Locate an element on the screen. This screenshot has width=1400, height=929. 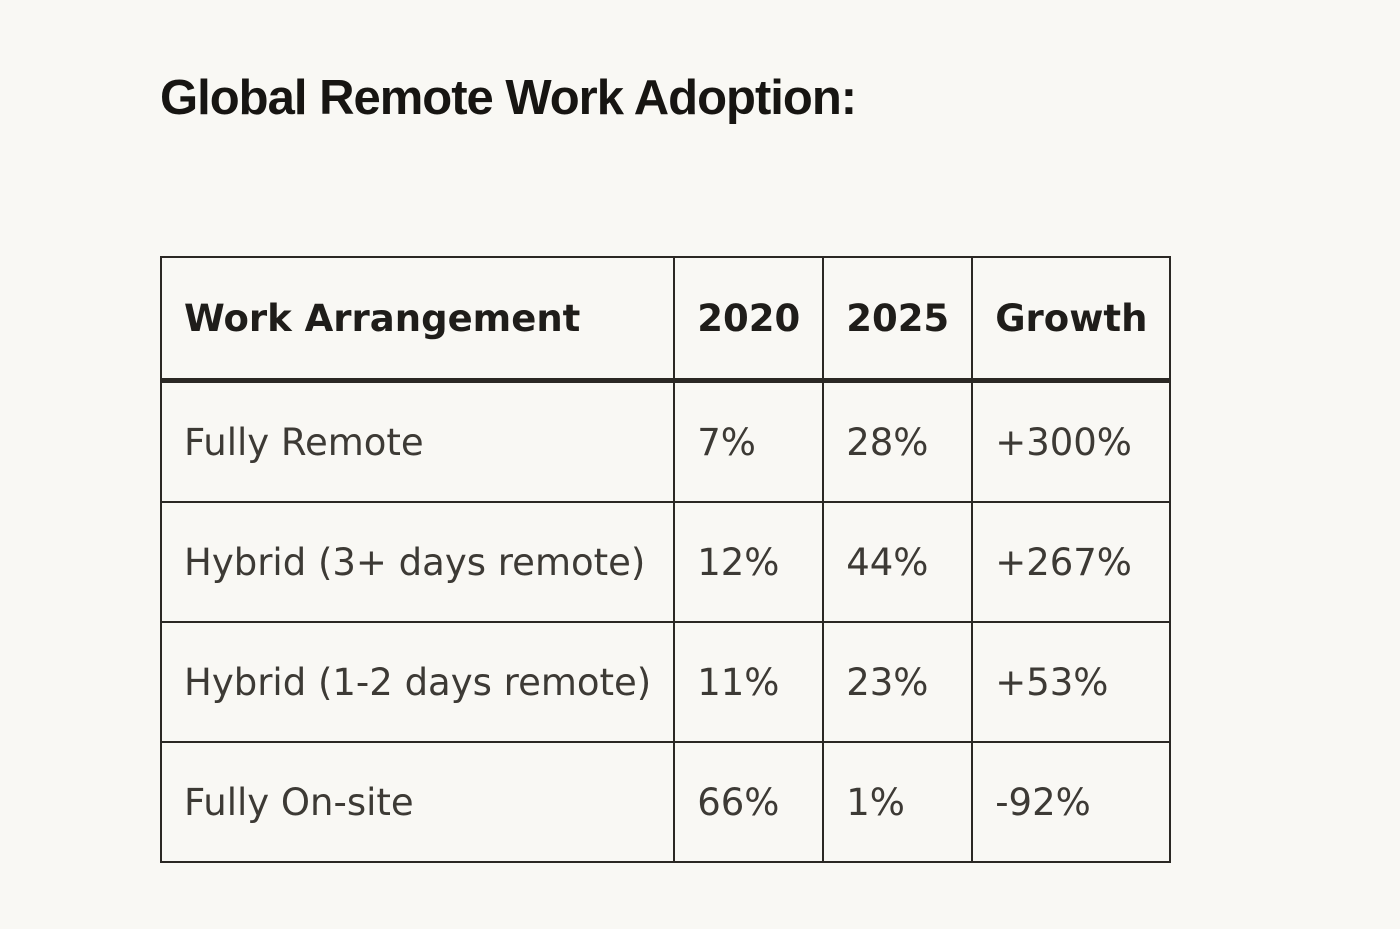
cell-2020: 66% is located at coordinates (749, 802).